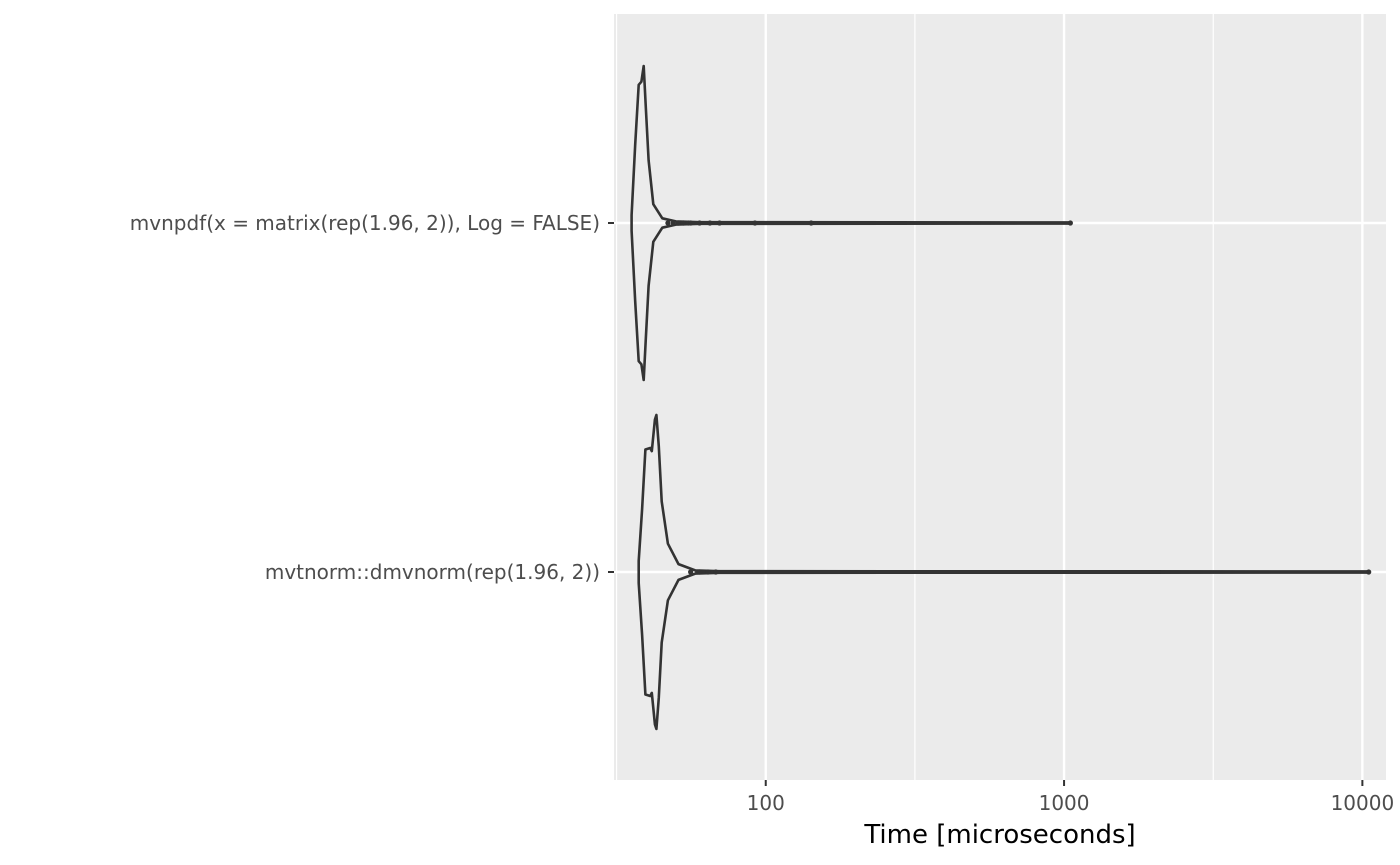  What do you see at coordinates (999, 835) in the screenshot?
I see `x-axis-title: Time [microseconds]` at bounding box center [999, 835].